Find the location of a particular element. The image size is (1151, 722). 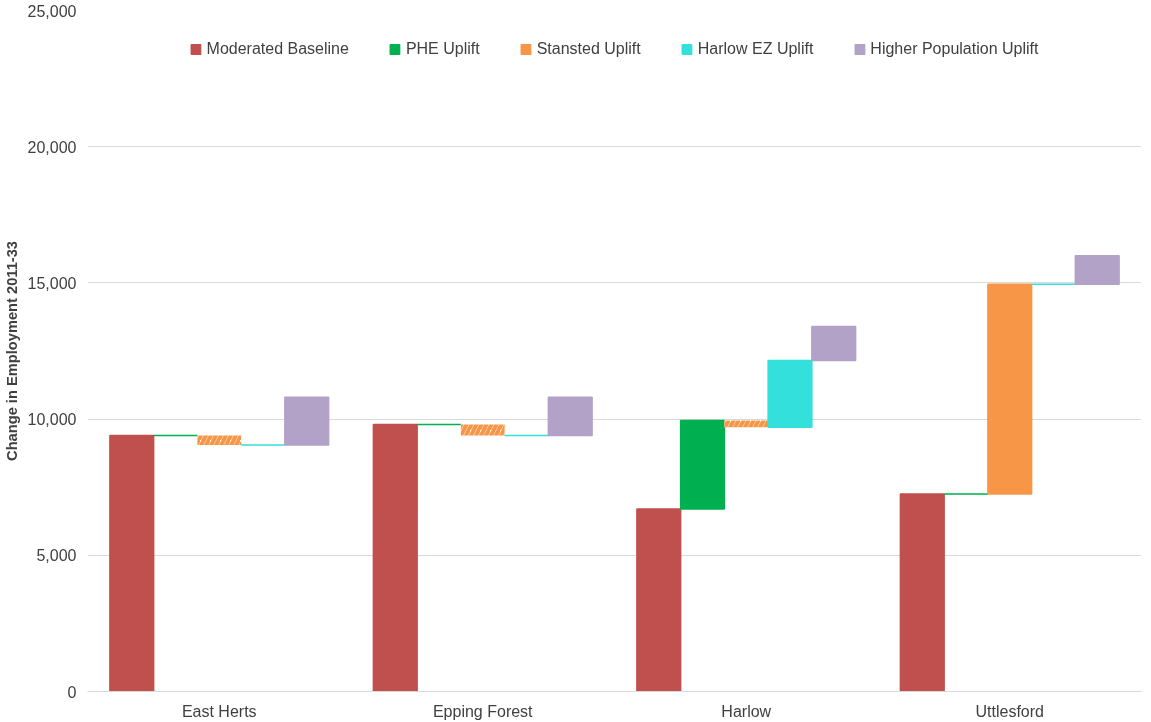

legend-label: Harlow EZ Uplift is located at coordinates (755, 49).